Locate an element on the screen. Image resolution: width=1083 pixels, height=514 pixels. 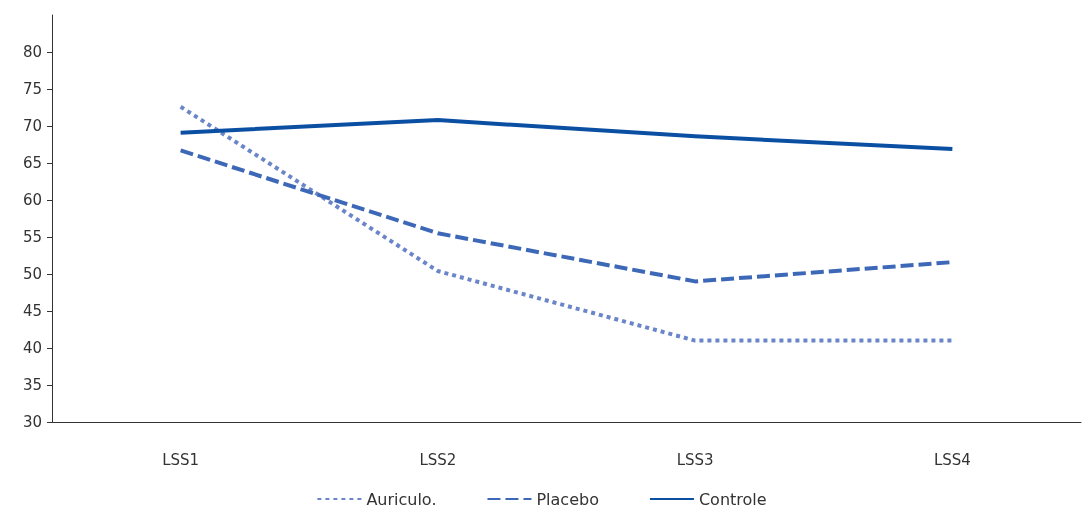
x-tick-label: LSS3 is located at coordinates (695, 459).